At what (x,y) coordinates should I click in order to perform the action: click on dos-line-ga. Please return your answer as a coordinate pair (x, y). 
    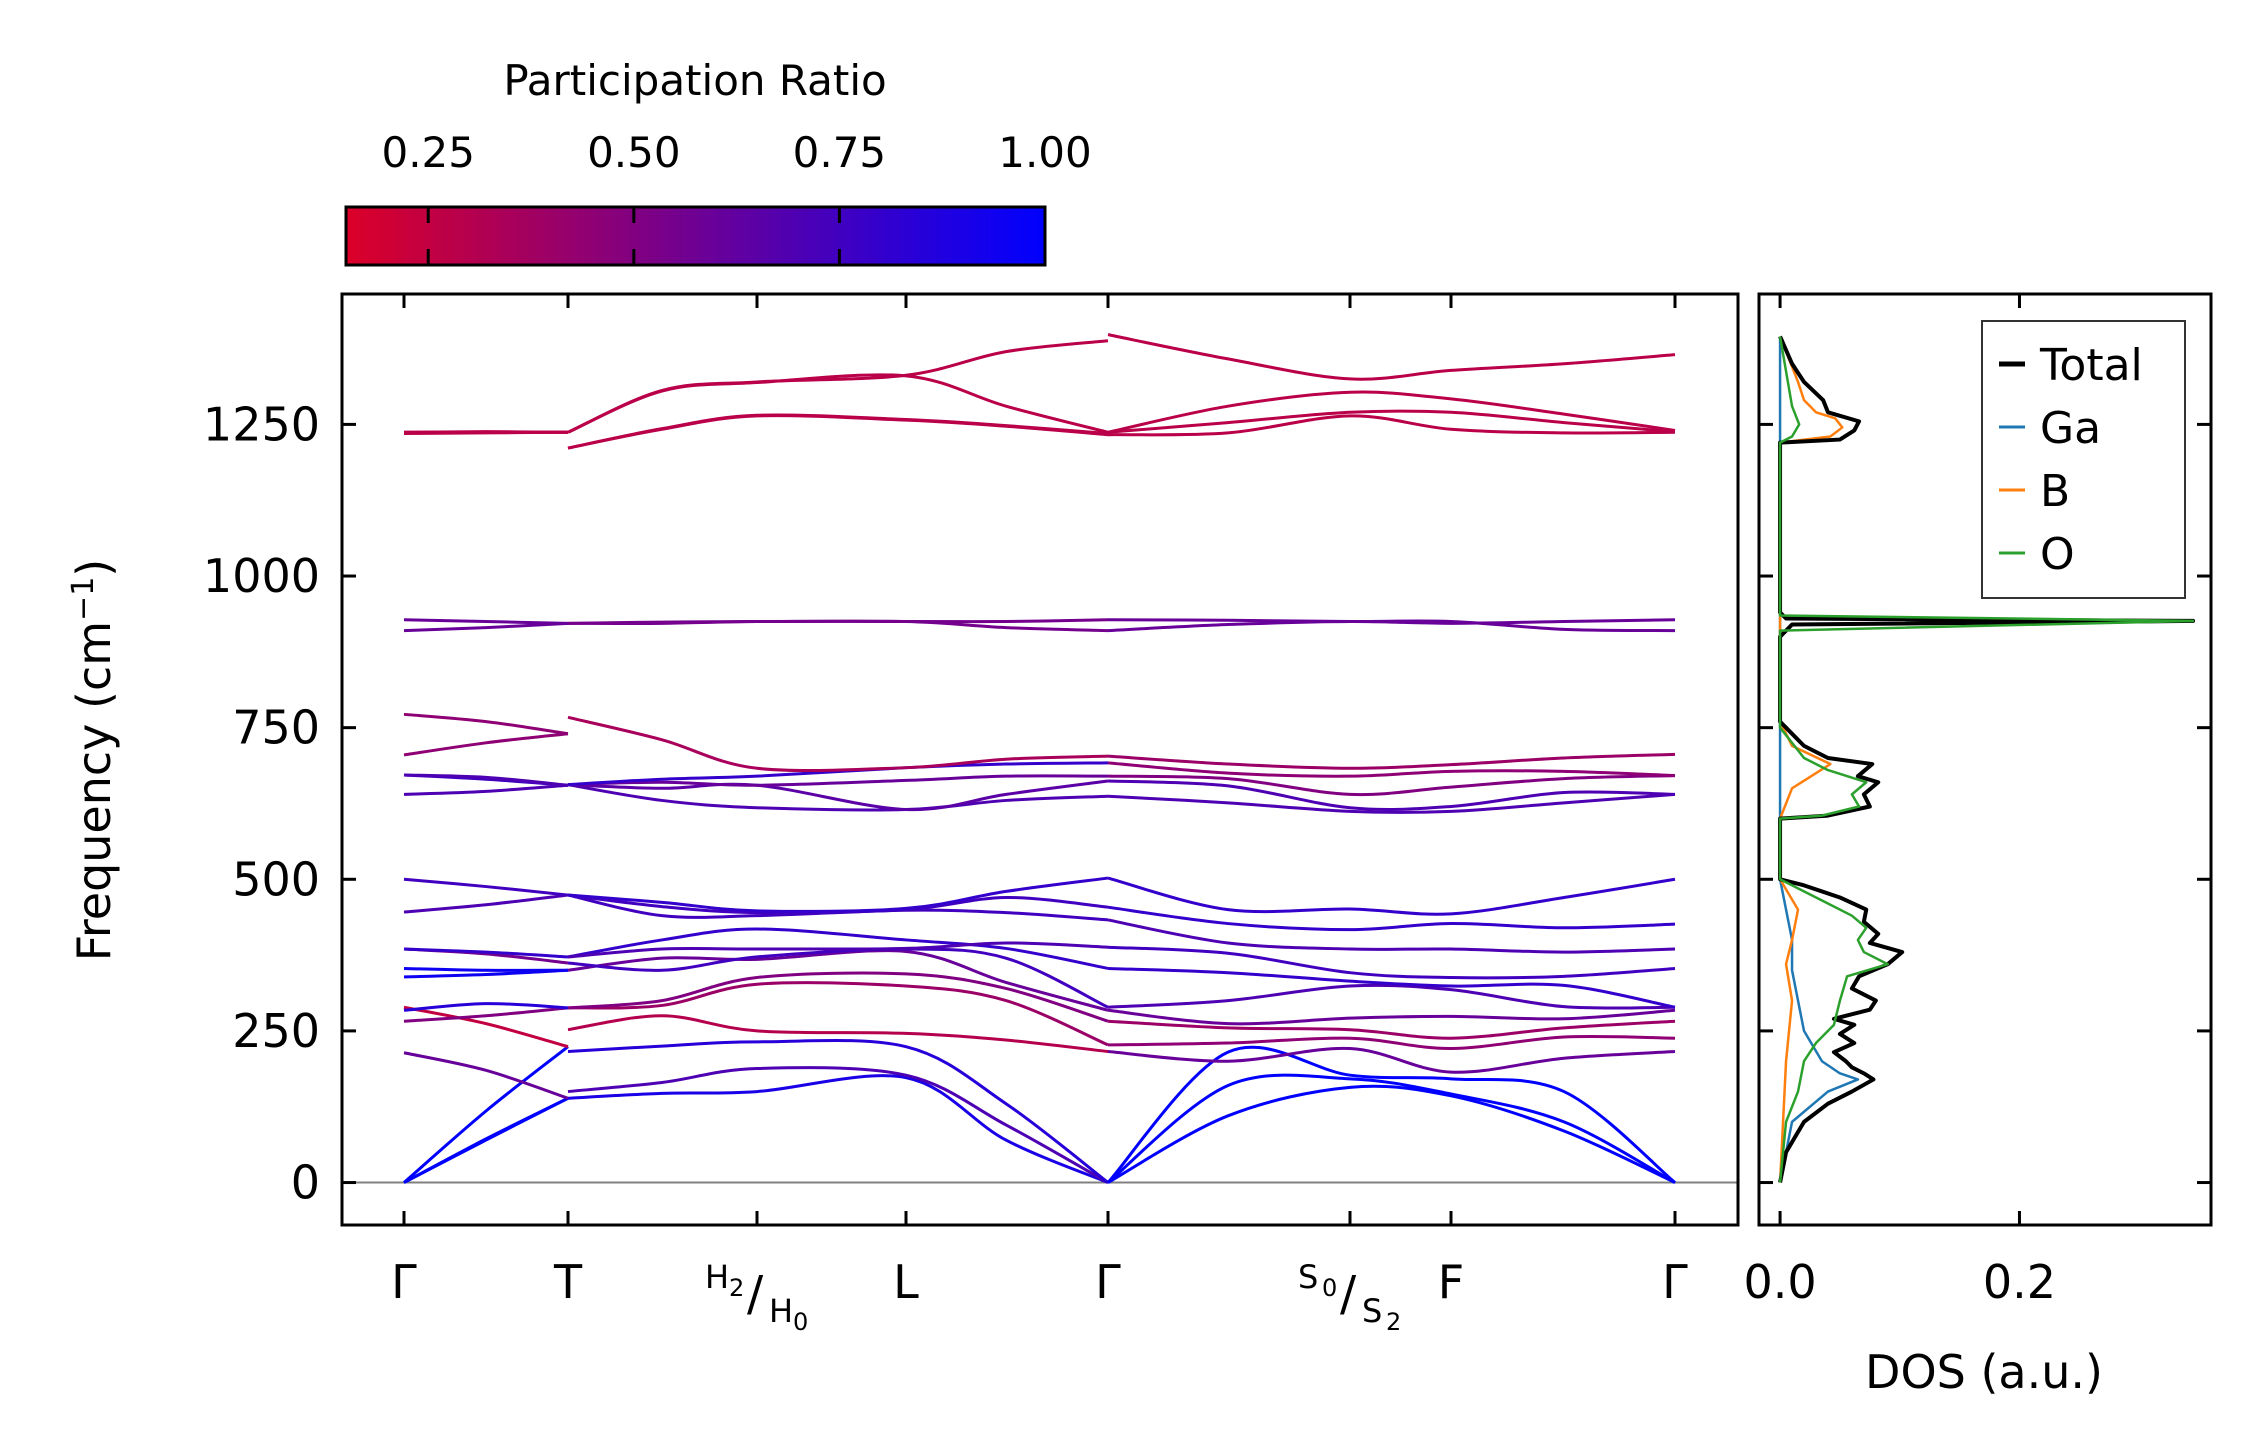
    Looking at the image, I should click on (1819, 759).